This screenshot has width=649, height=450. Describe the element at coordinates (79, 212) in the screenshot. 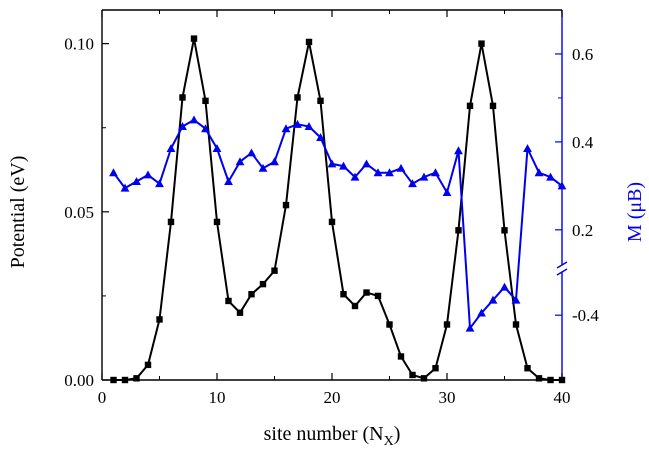

I see `y-left-tick-label: 0.05` at that location.